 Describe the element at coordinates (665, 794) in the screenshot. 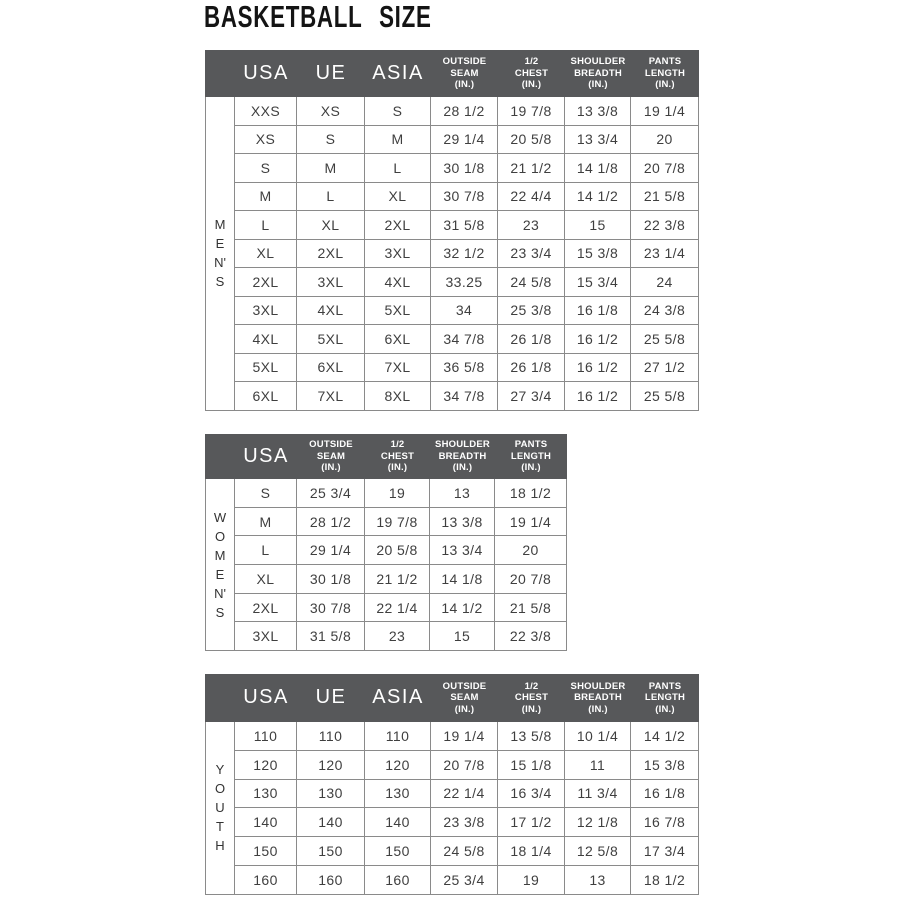

I see `table-cell: 16 1/8` at that location.